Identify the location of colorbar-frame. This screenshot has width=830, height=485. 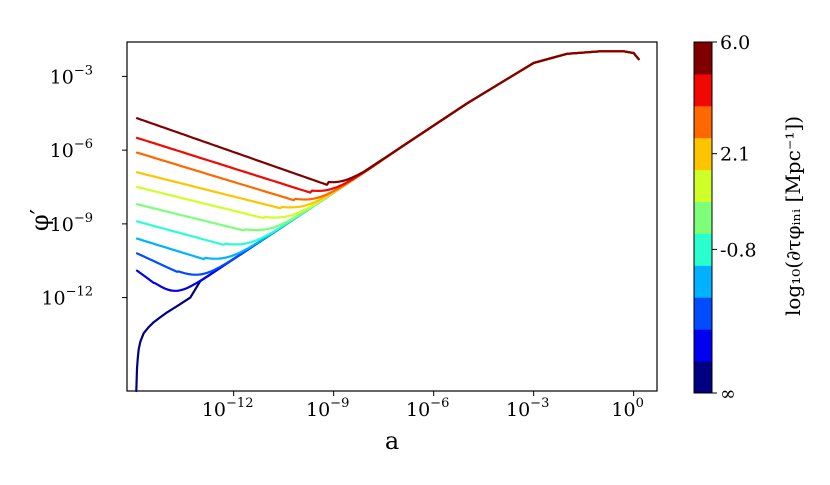
(703, 217).